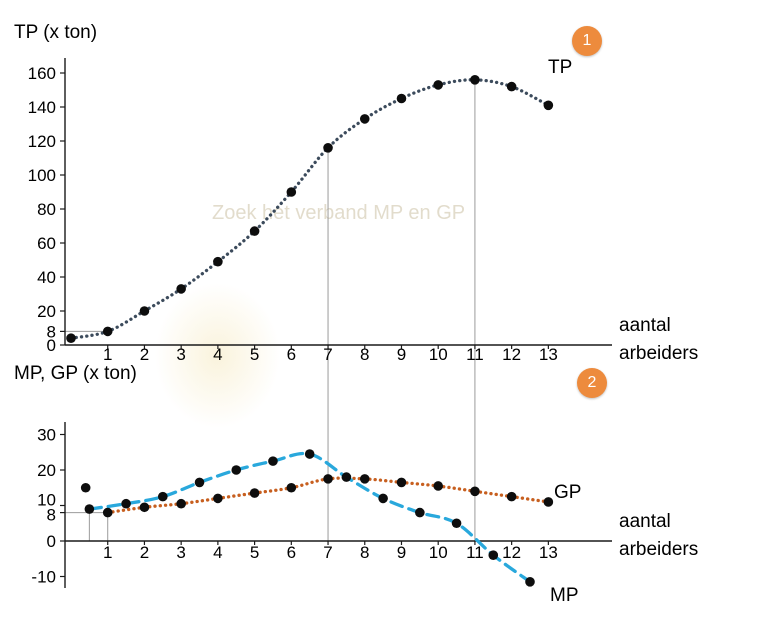  What do you see at coordinates (592, 383) in the screenshot?
I see `step-badge-2: 2` at bounding box center [592, 383].